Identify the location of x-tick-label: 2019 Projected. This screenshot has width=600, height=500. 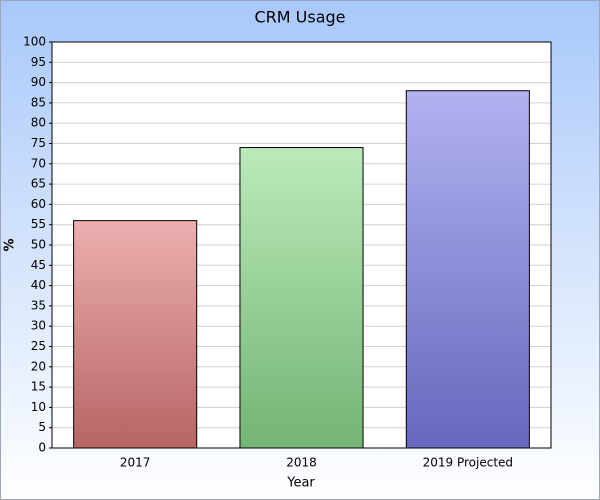
(468, 463).